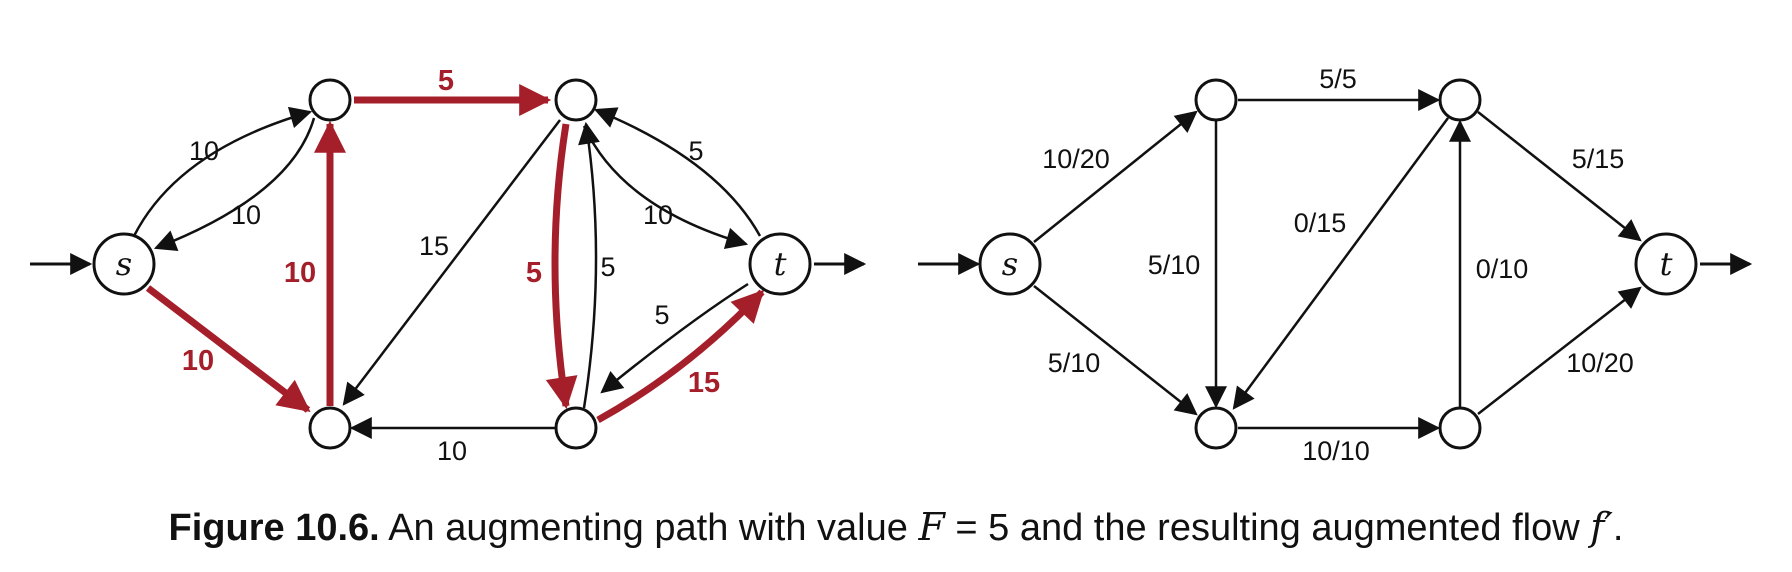  I want to click on label-c-to-d: 5, so click(534, 273).